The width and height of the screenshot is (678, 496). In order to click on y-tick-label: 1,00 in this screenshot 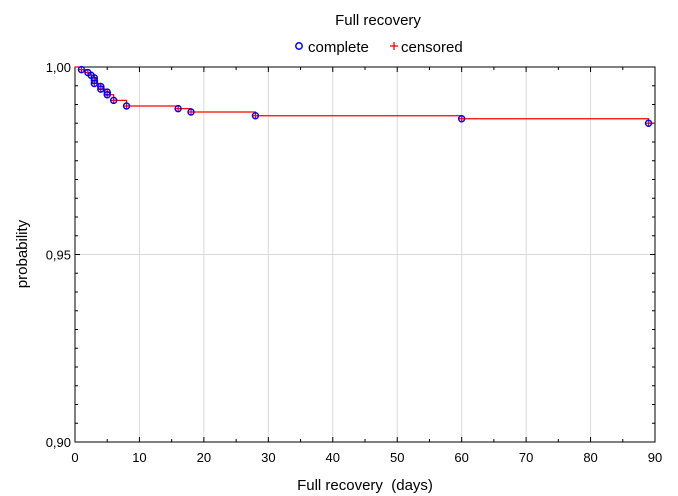, I will do `click(58, 67)`.